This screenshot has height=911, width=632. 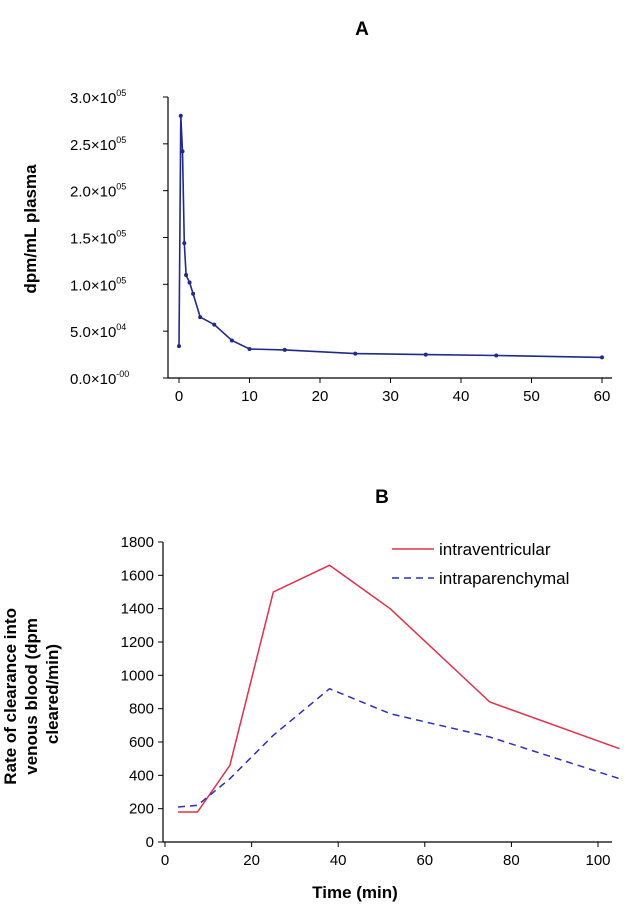 I want to click on panel-b-x-tick-label: 80, so click(x=511, y=860).